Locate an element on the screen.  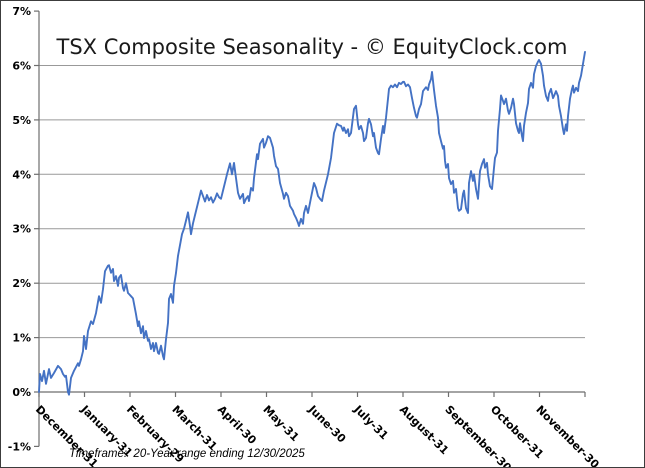
y-axis-label: 1% is located at coordinates (21, 338).